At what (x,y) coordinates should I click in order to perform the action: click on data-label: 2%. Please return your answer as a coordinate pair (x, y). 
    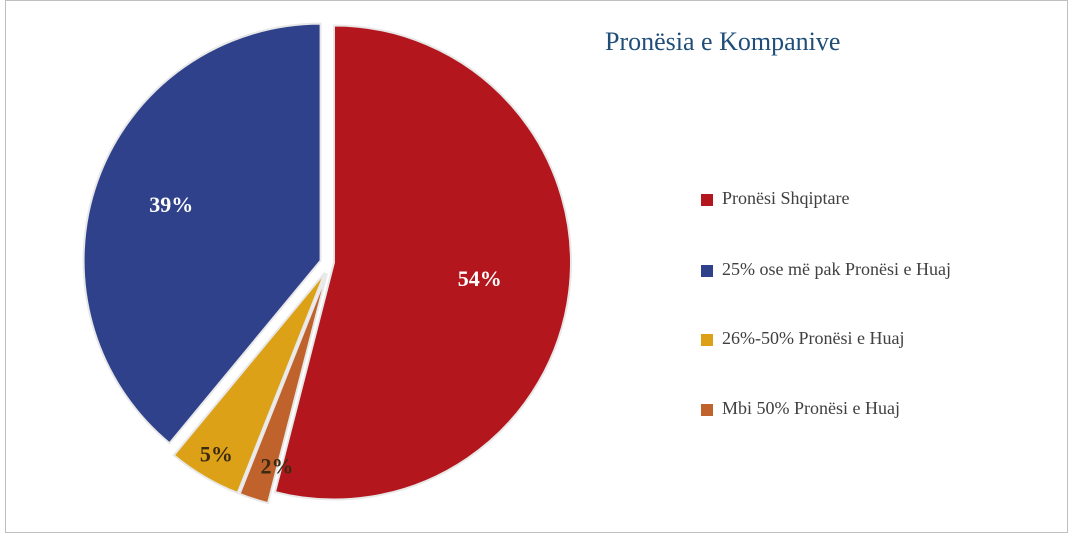
    Looking at the image, I should click on (276, 465).